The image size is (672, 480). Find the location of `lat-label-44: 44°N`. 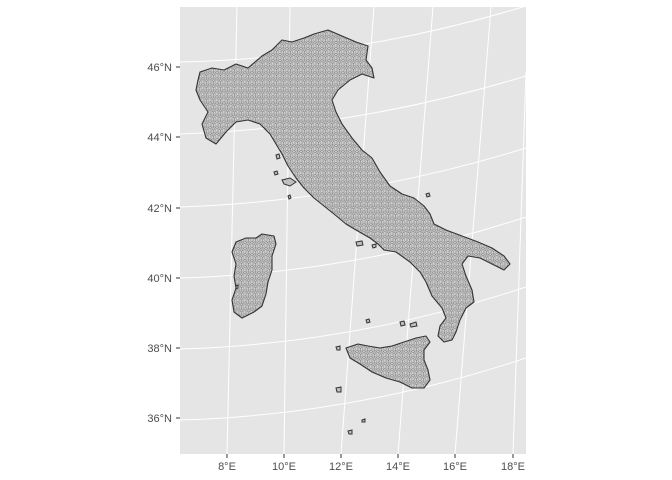

lat-label-44: 44°N is located at coordinates (159, 138).